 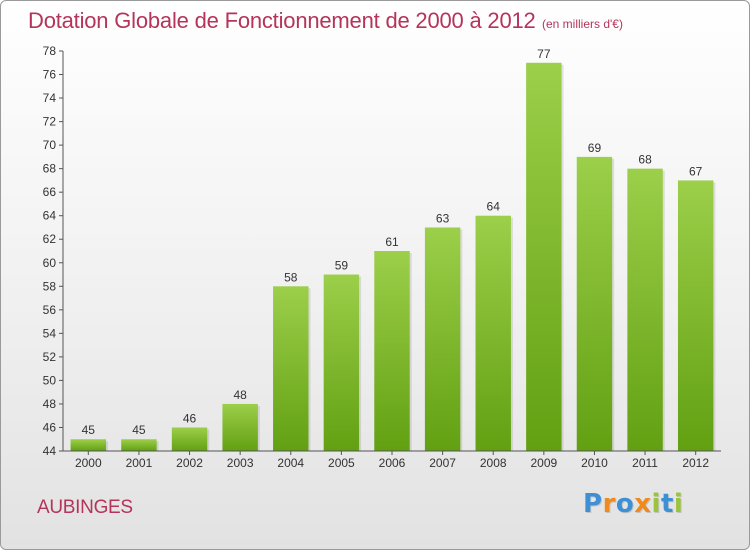 I want to click on y-axis: 44 46 48 50 52 54 56 58 60 62 64 66 68 70 72 74 76 78, so click(x=53, y=251).